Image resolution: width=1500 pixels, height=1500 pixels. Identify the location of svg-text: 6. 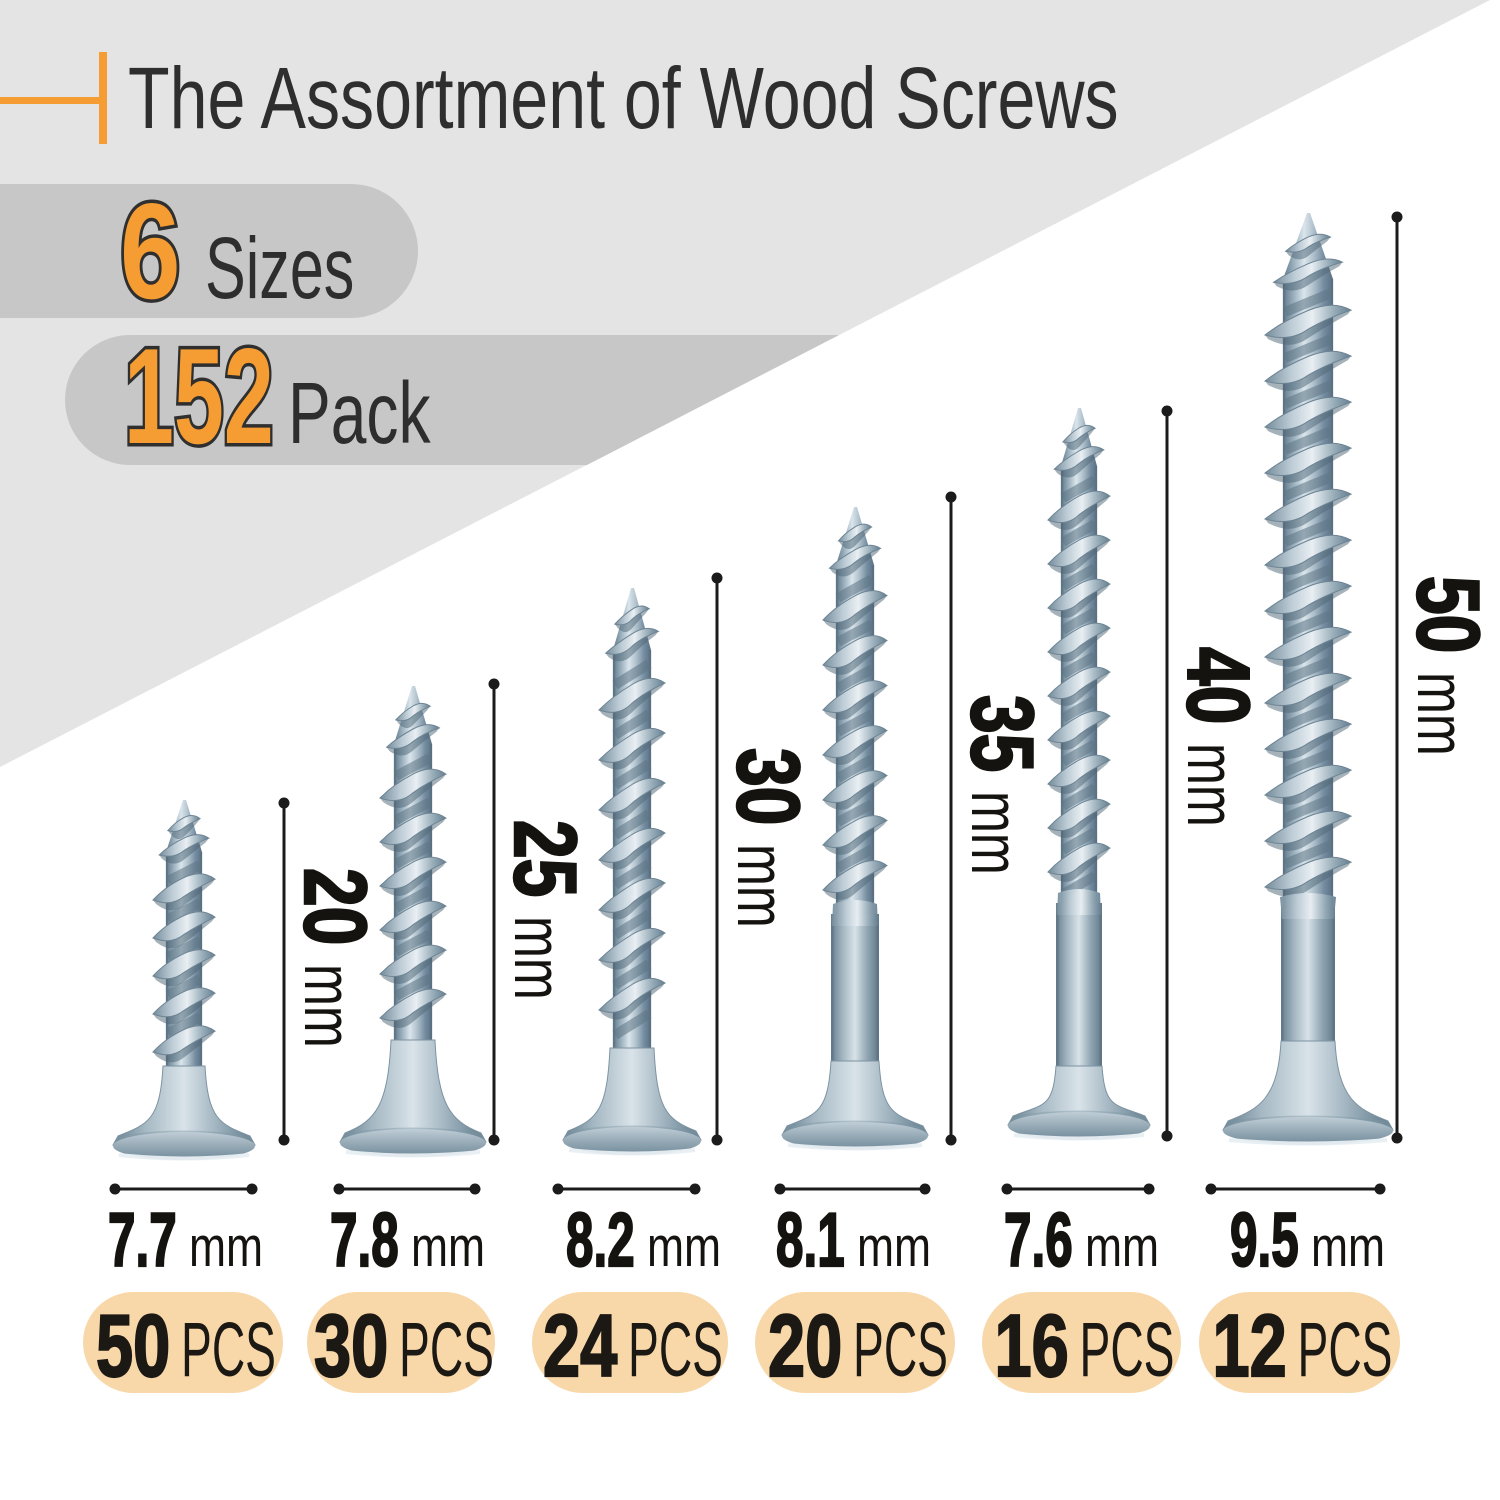
(150, 252).